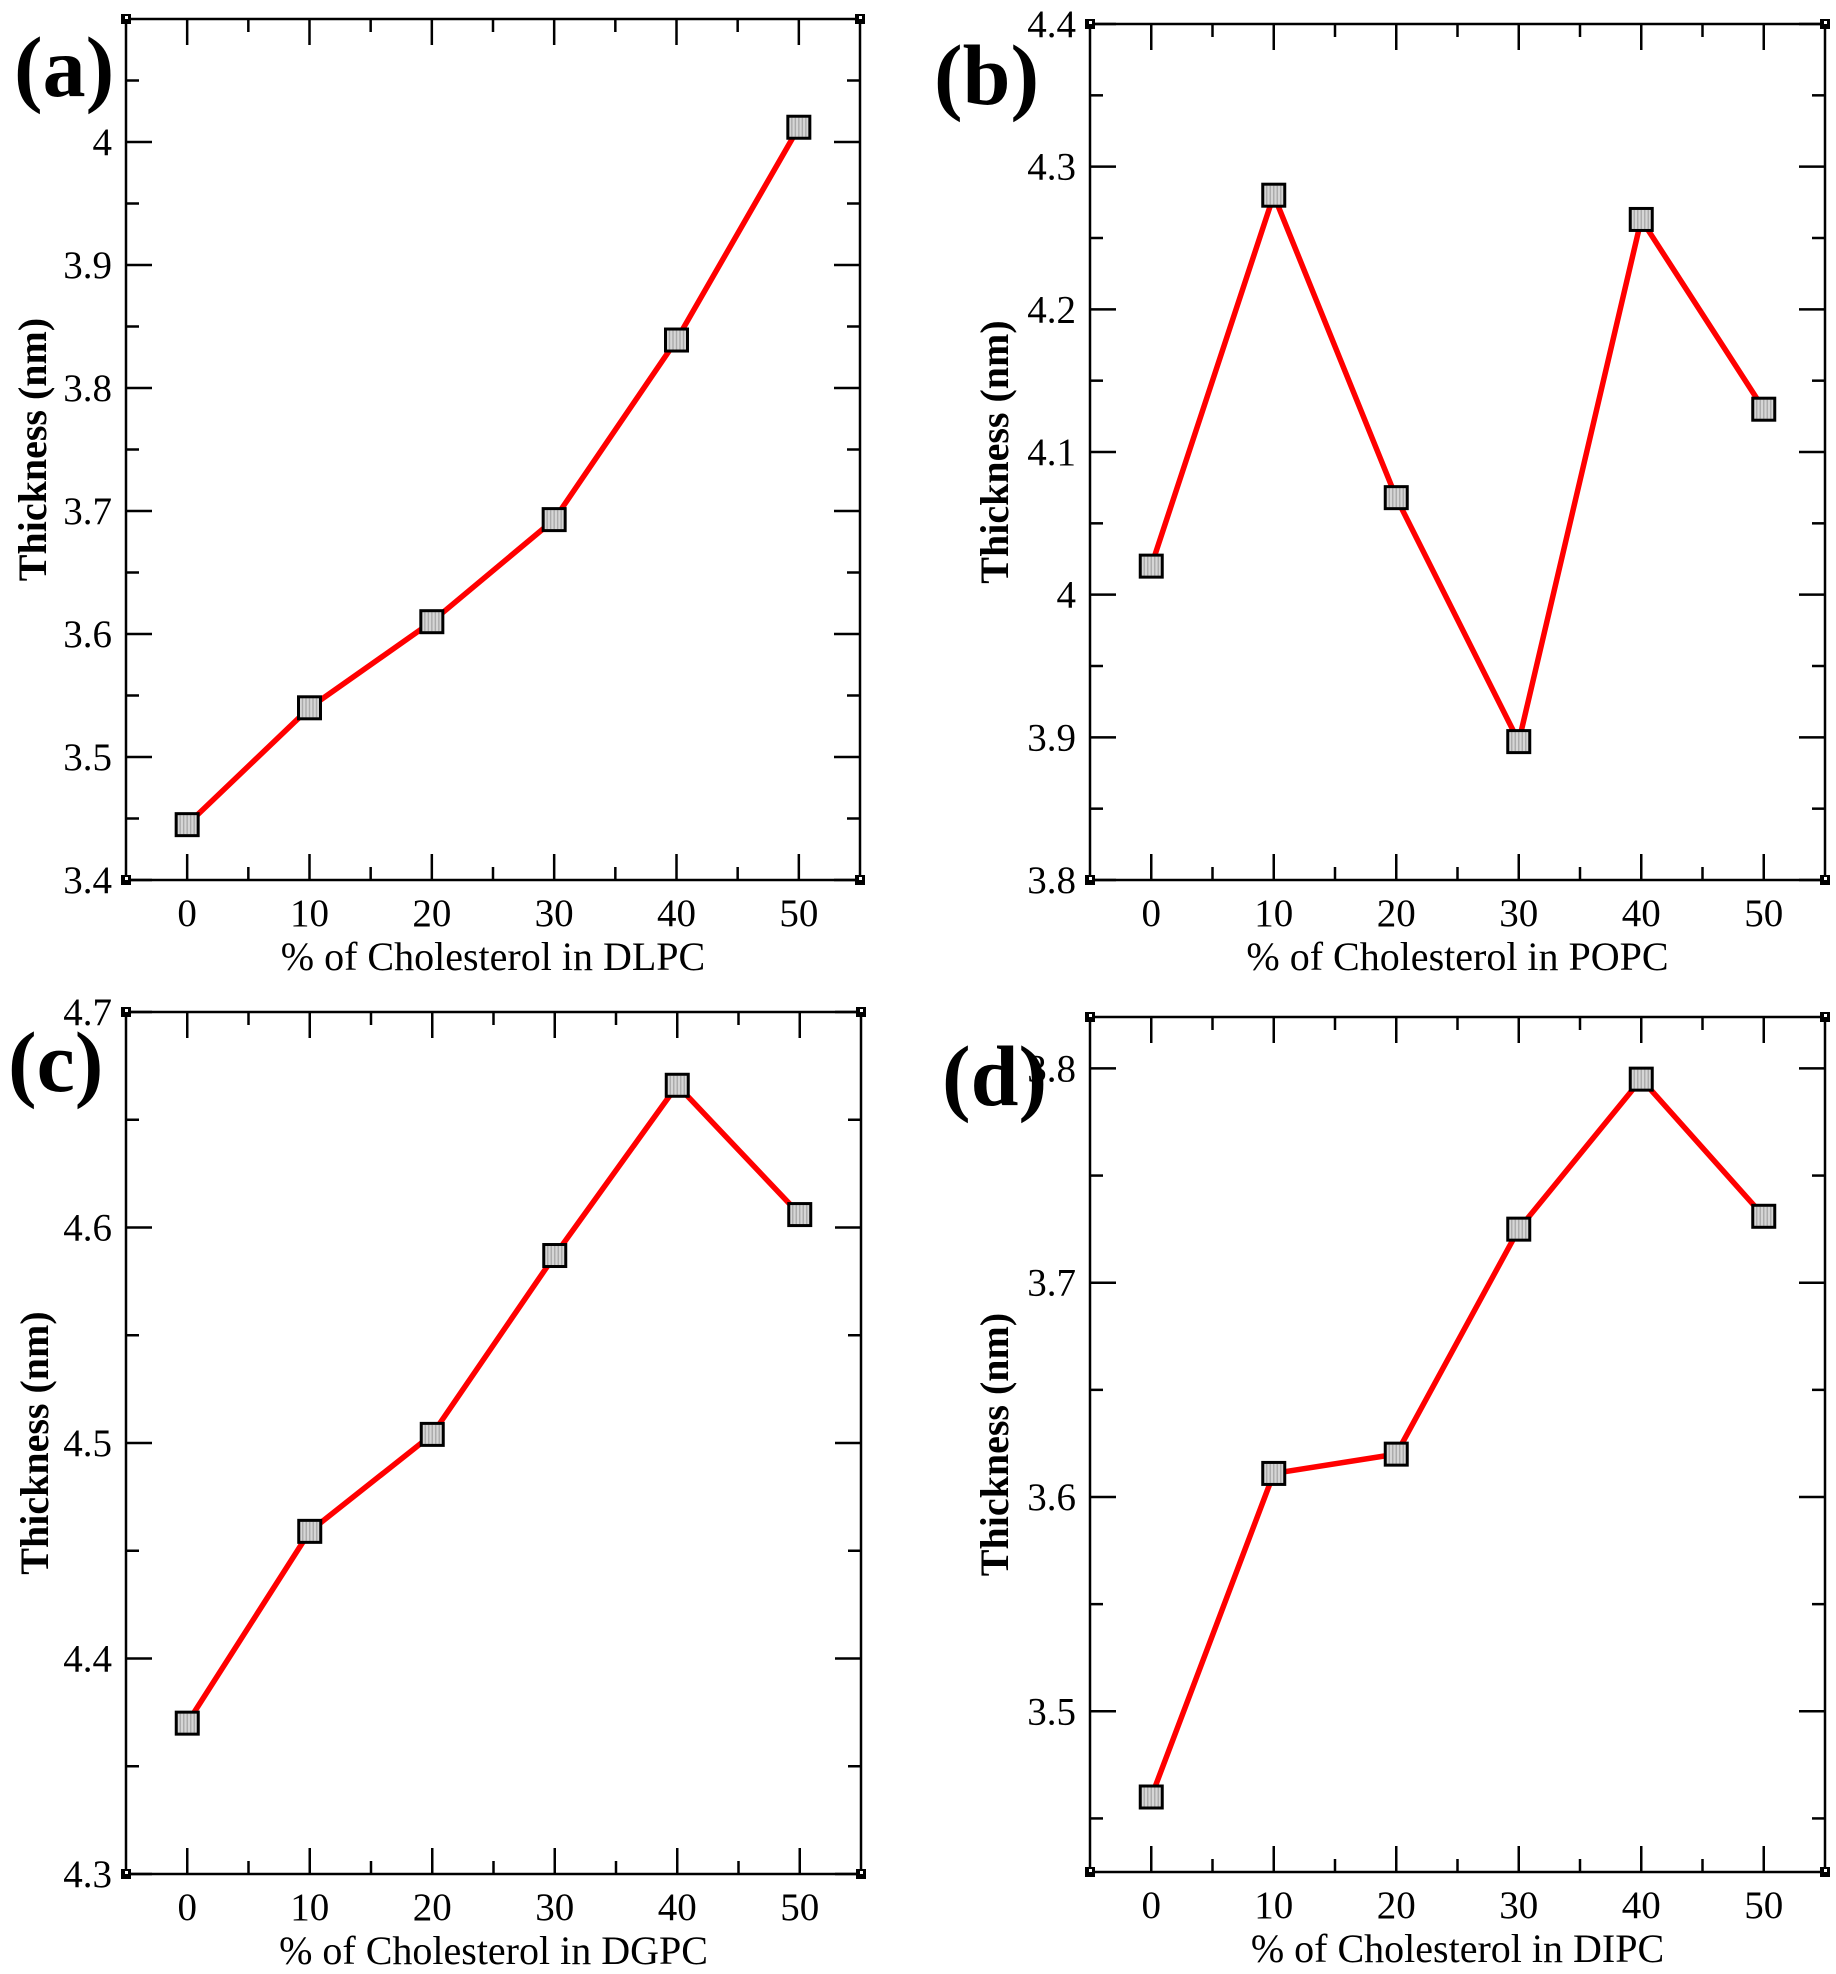 This screenshot has width=1836, height=1974. What do you see at coordinates (493, 1950) in the screenshot?
I see `x-axis-title: % of Cholesterol in DGPC` at bounding box center [493, 1950].